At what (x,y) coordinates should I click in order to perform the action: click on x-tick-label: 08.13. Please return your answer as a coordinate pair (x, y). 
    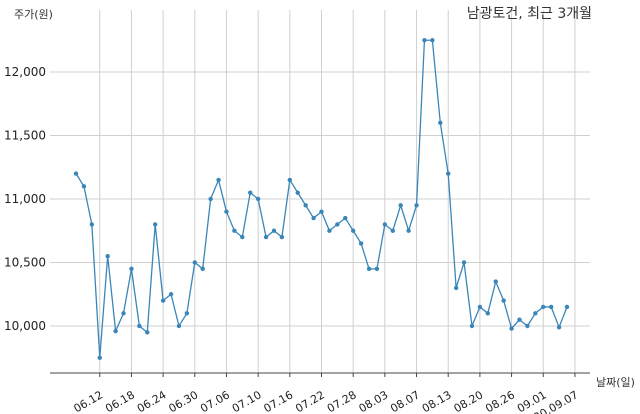
    Looking at the image, I should click on (437, 401).